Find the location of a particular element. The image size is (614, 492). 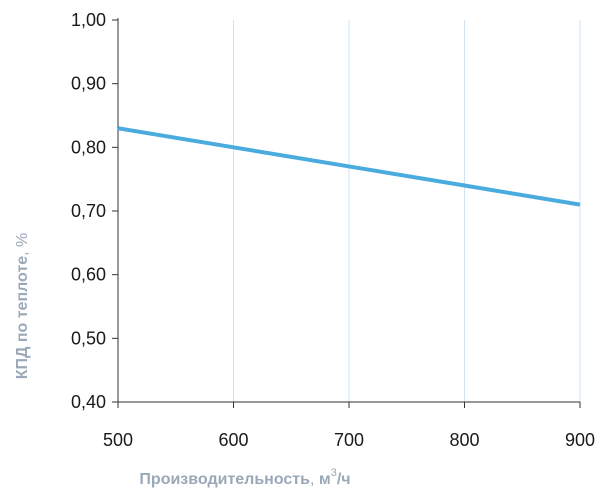

x-tick-label: 800 is located at coordinates (464, 440).